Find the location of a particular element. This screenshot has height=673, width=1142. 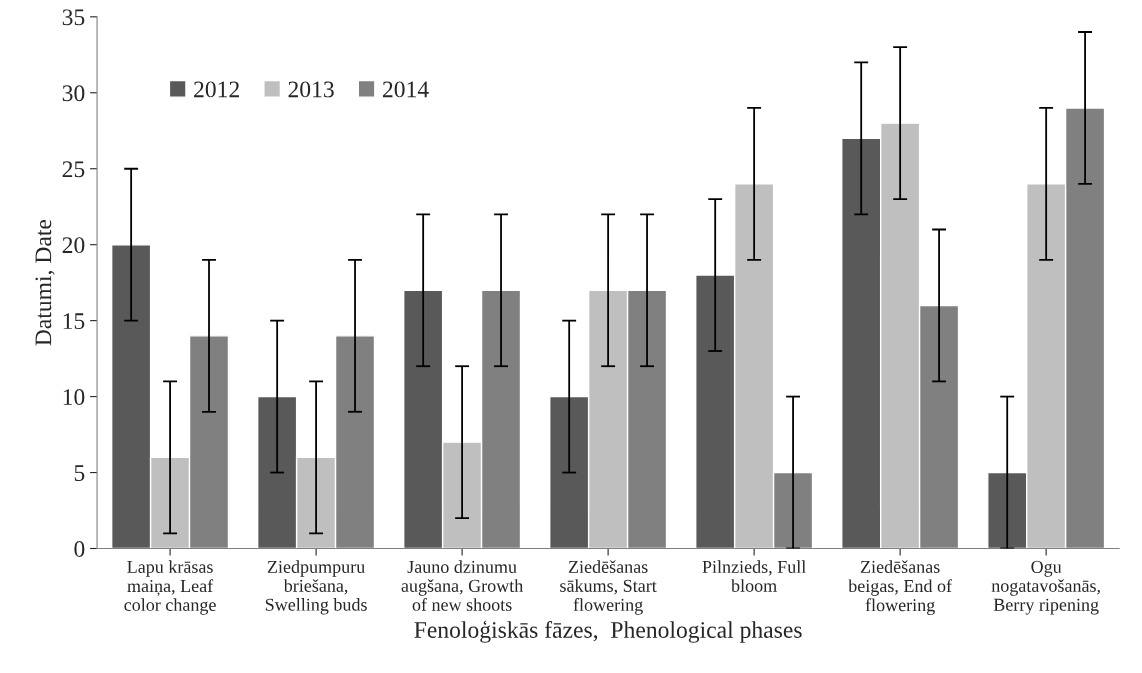

y-tick-label: 30 is located at coordinates (73, 93).